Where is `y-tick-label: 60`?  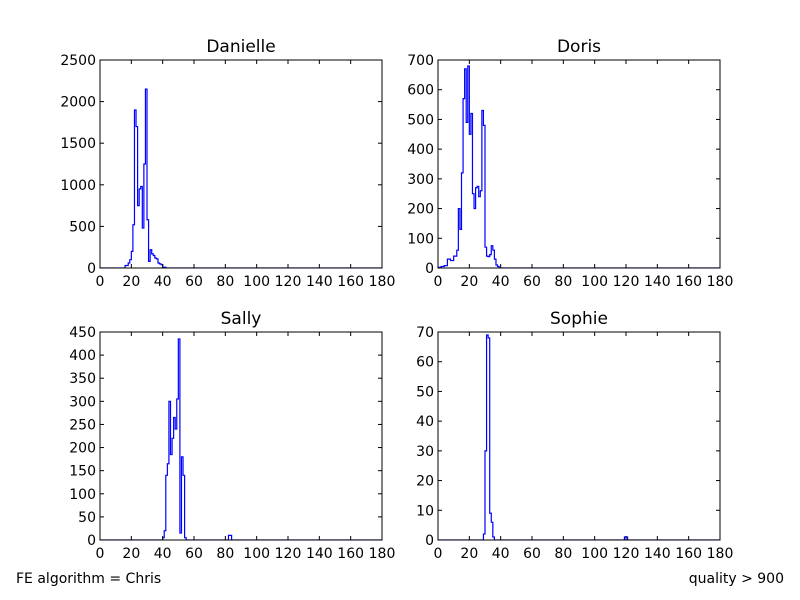
y-tick-label: 60 is located at coordinates (425, 363).